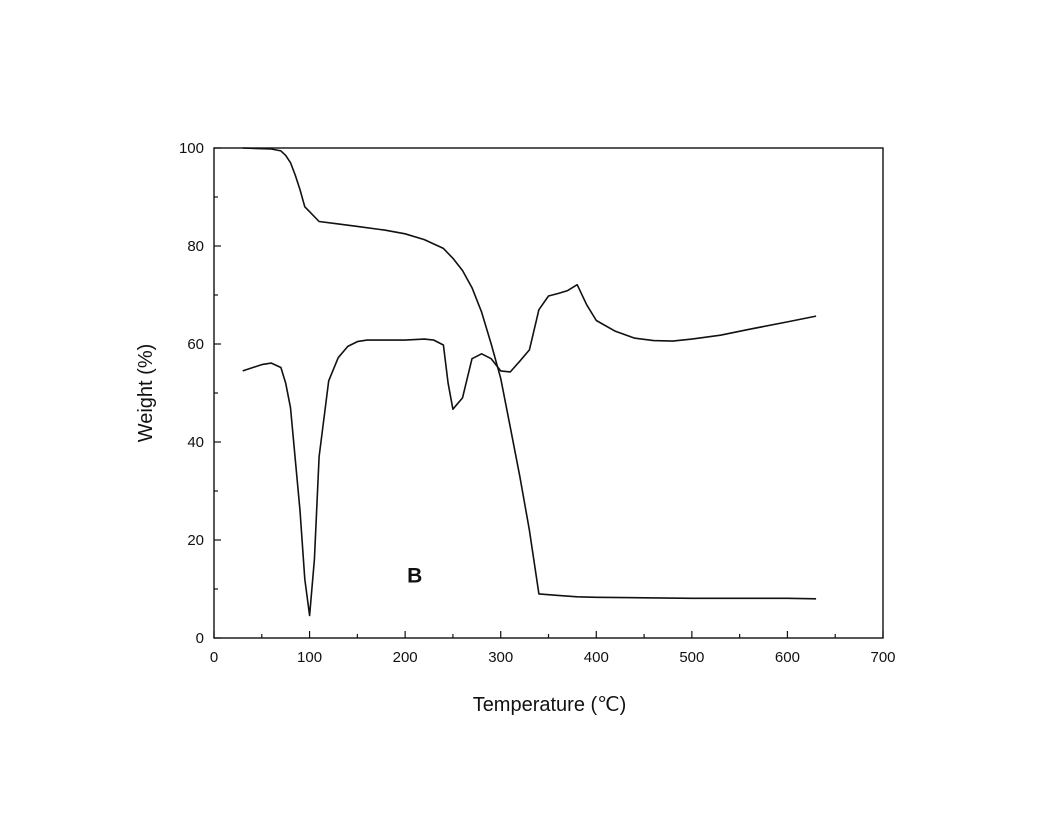  I want to click on x-tick-label: 0, so click(214, 657).